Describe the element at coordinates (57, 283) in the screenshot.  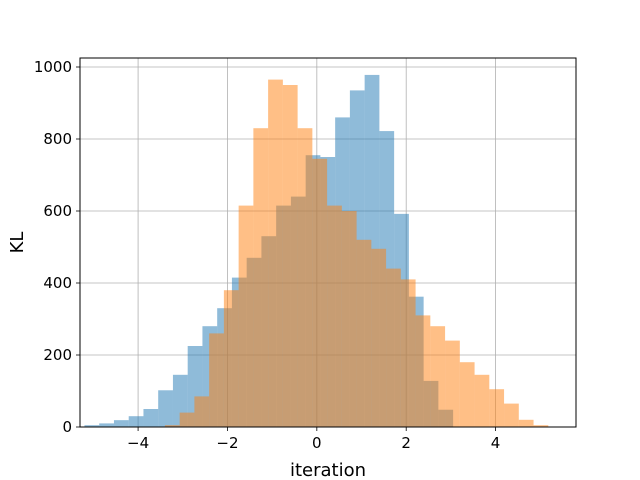
I see `y-tick-label: 400` at that location.